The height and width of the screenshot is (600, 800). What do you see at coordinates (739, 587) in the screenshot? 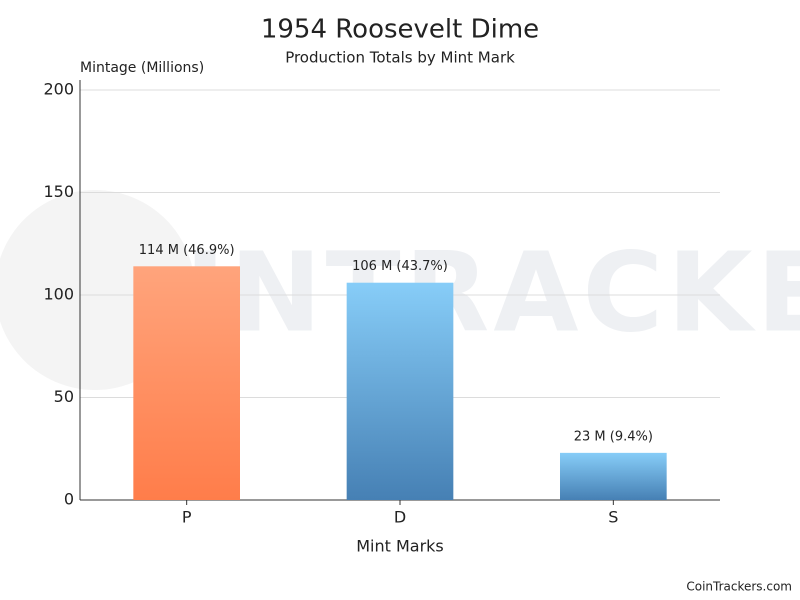
I see `credit: CoinTrackers.com` at bounding box center [739, 587].